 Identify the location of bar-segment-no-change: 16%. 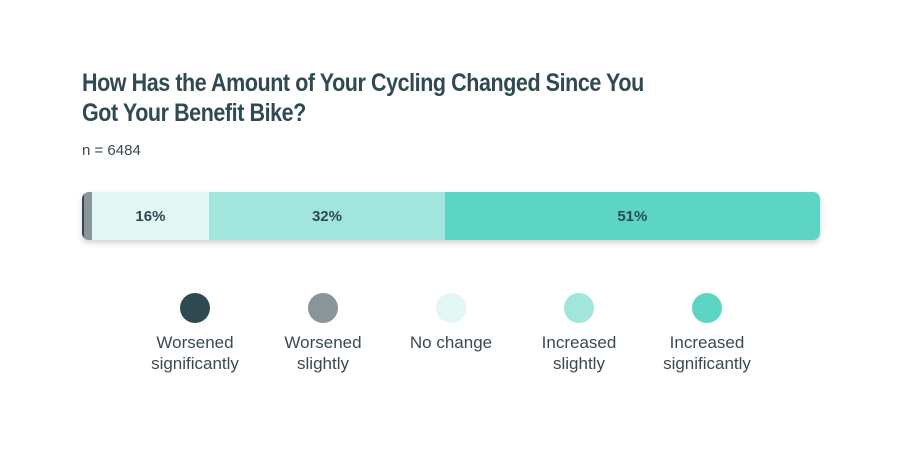
(150, 216).